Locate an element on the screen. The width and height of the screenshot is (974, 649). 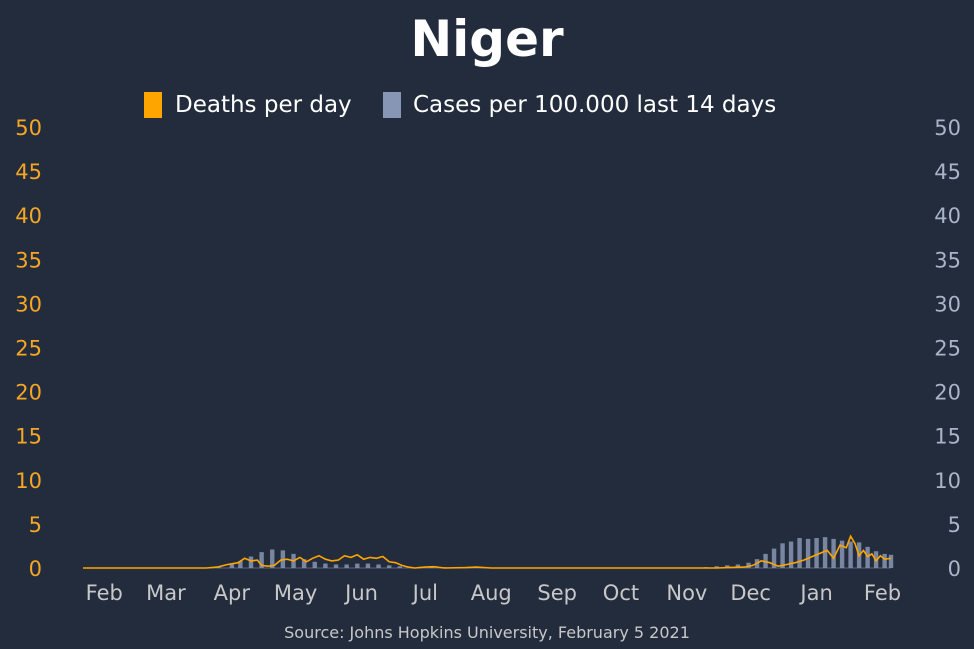
x-axis: Feb Mar Apr May Jun Jul Aug Sep Oct Nov Dec Jan Feb is located at coordinates (493, 593).